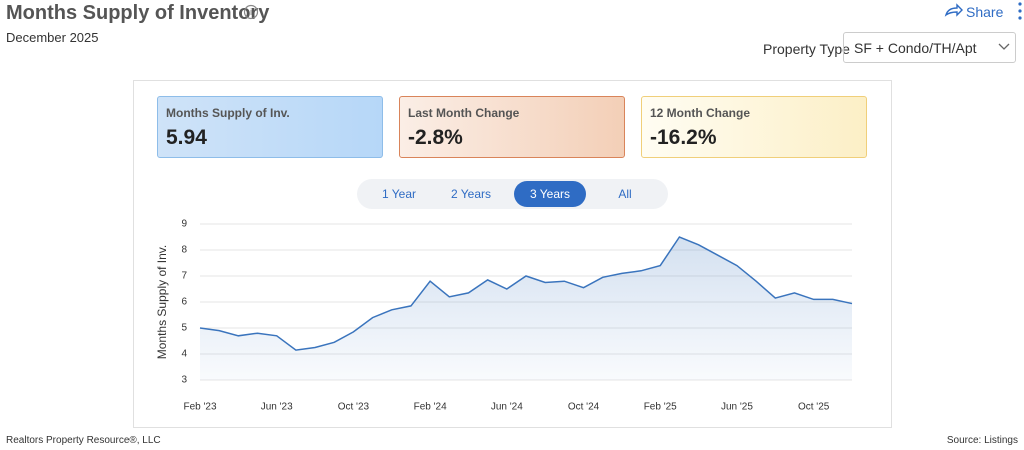 The image size is (1024, 450). Describe the element at coordinates (550, 194) in the screenshot. I see `tab: 3 Years` at that location.